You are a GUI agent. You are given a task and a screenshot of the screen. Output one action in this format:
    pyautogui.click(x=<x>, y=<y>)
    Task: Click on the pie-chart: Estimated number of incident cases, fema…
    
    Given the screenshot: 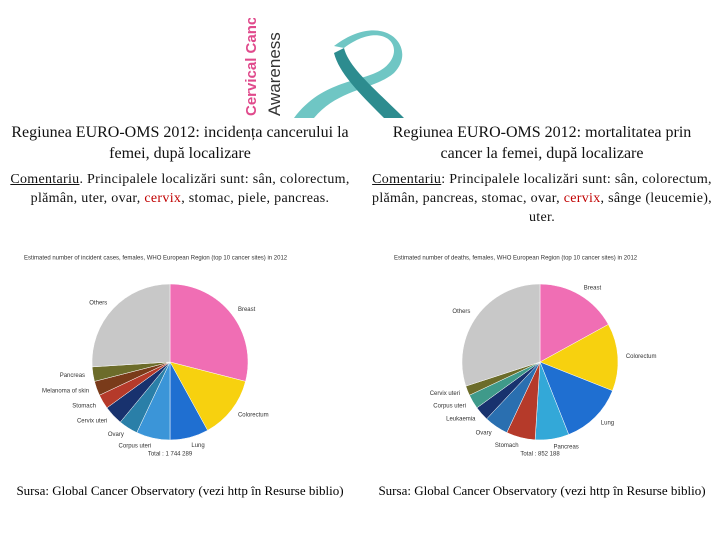 What is the action you would take?
    pyautogui.click(x=156, y=357)
    